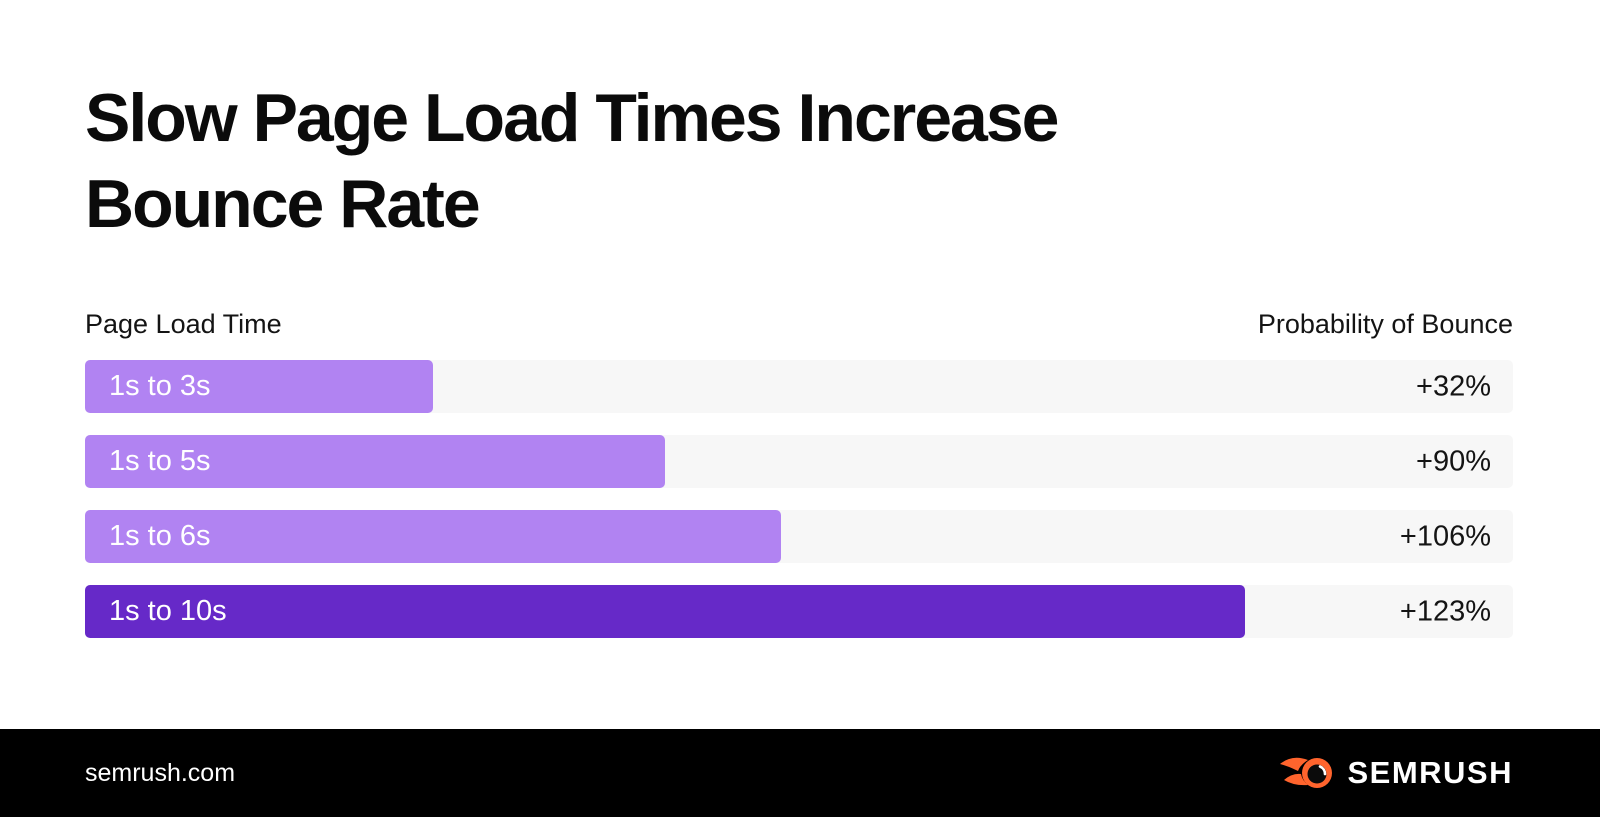  I want to click on chart-row: 1s to 5s +90%, so click(799, 462).